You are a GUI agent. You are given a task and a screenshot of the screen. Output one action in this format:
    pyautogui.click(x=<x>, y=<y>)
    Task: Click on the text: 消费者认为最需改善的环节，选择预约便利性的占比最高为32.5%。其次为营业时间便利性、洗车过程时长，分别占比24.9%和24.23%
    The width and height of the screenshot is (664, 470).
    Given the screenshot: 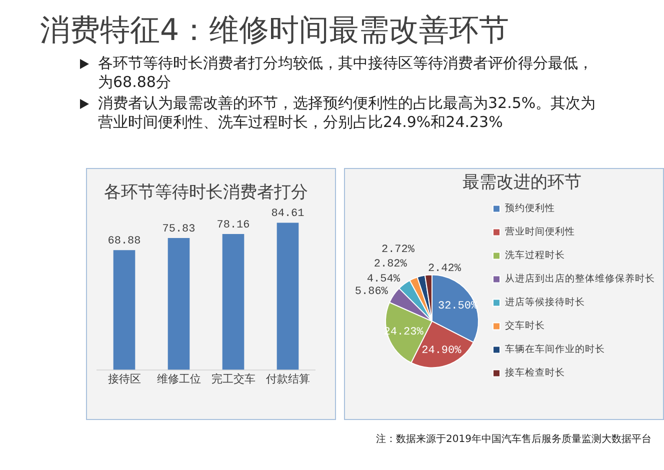 What is the action you would take?
    pyautogui.click(x=347, y=112)
    